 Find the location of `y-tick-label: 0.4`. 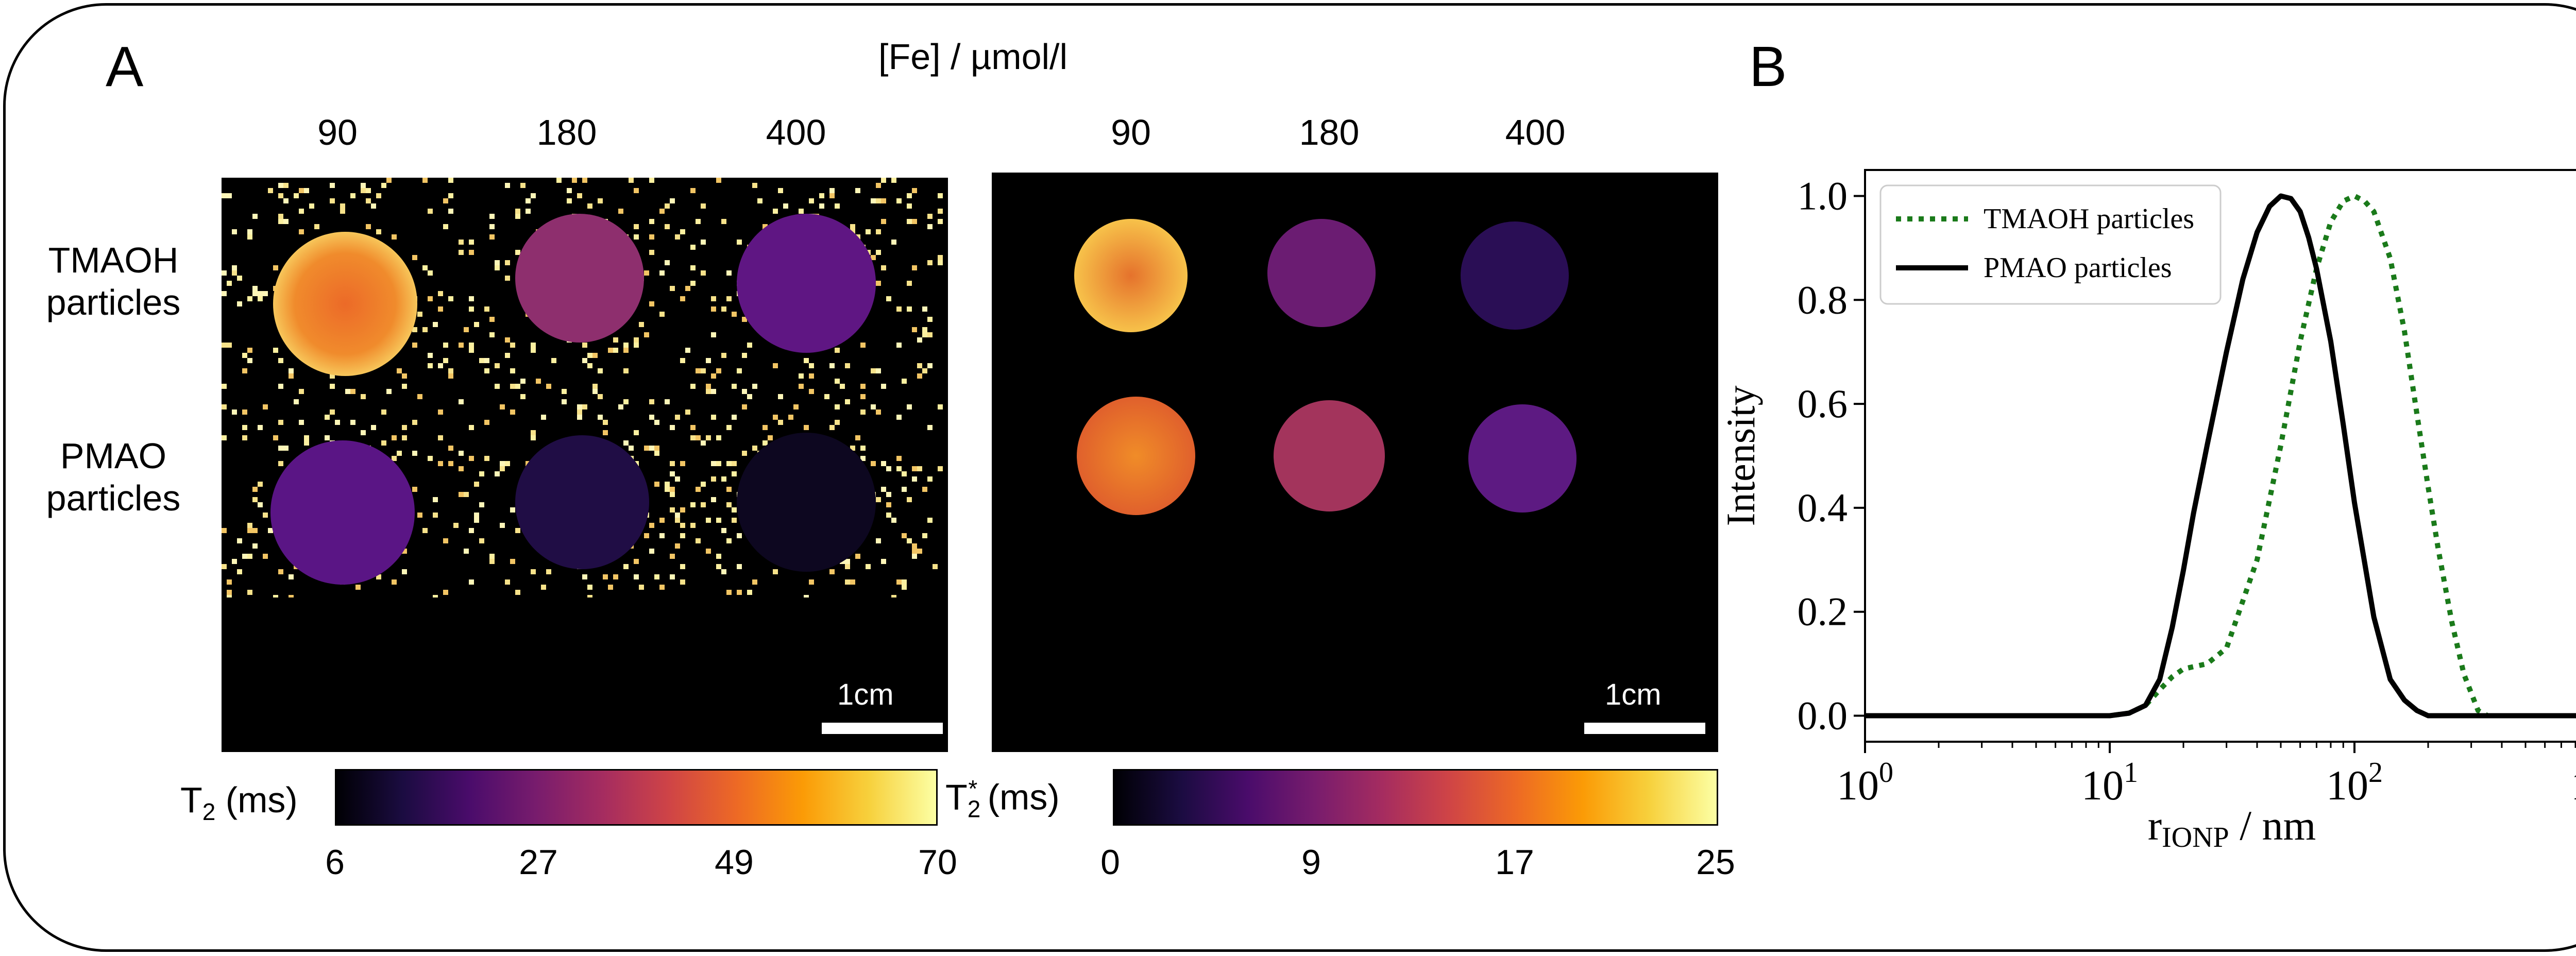

y-tick-label: 0.4 is located at coordinates (1823, 507).